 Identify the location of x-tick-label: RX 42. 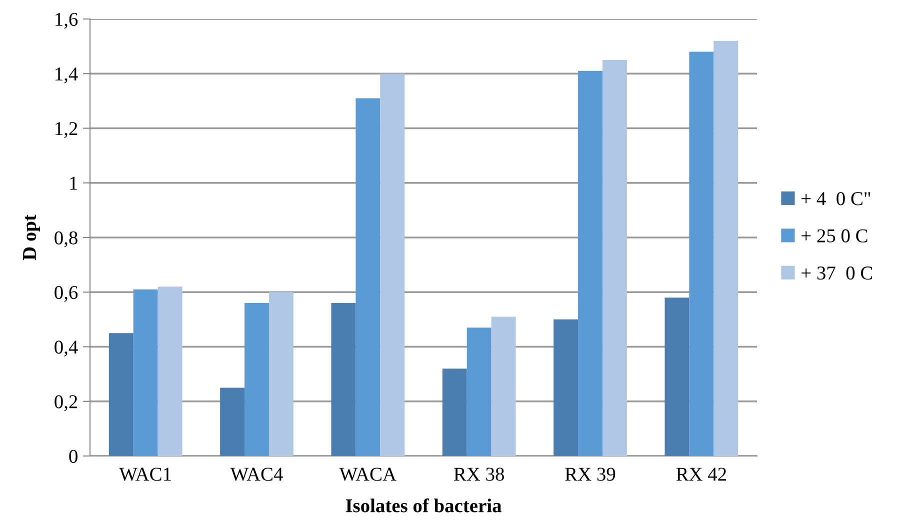
(701, 474).